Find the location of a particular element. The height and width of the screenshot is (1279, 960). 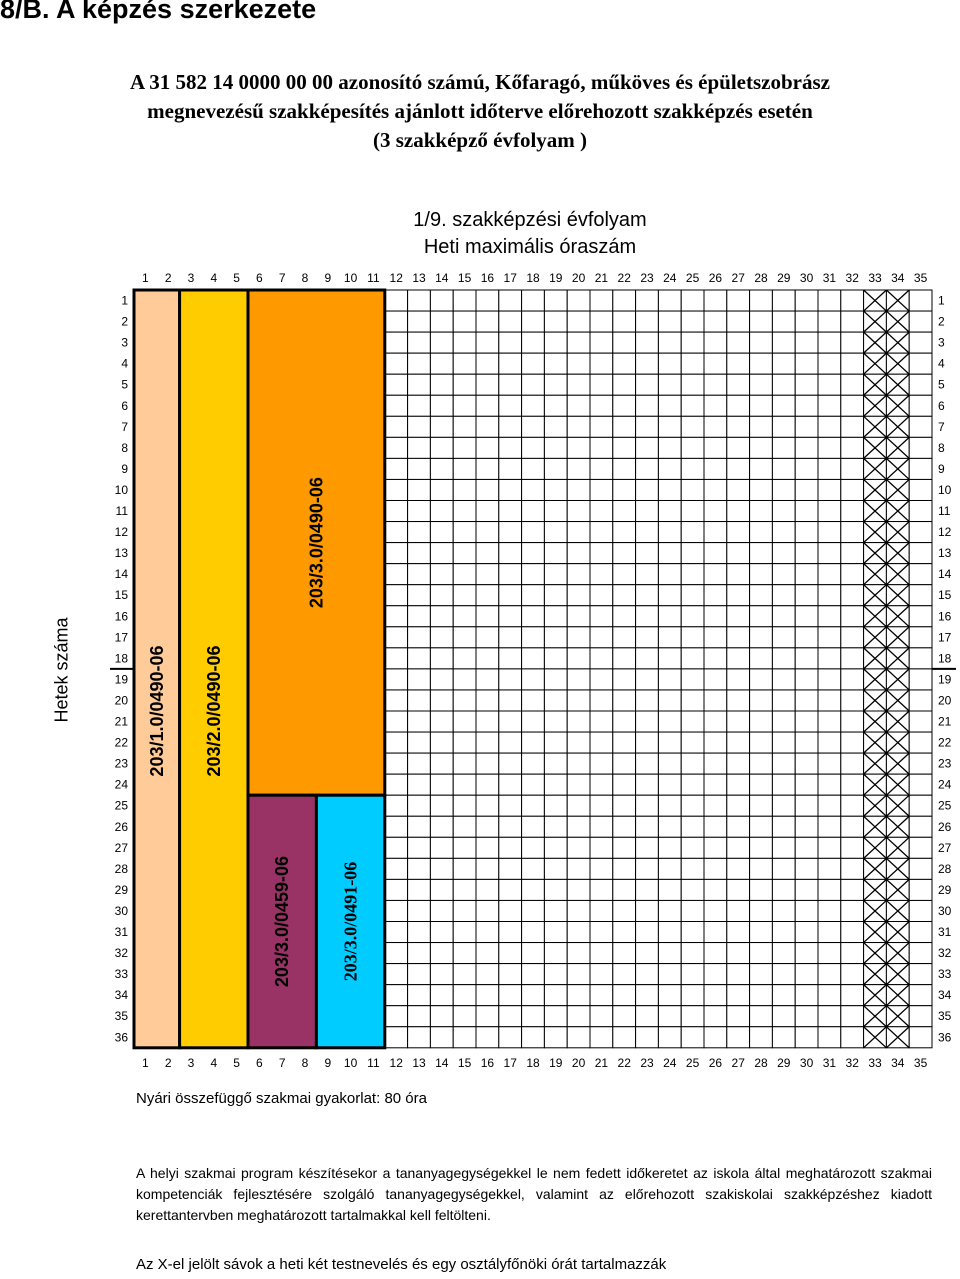

row-number: 2 is located at coordinates (124, 322).